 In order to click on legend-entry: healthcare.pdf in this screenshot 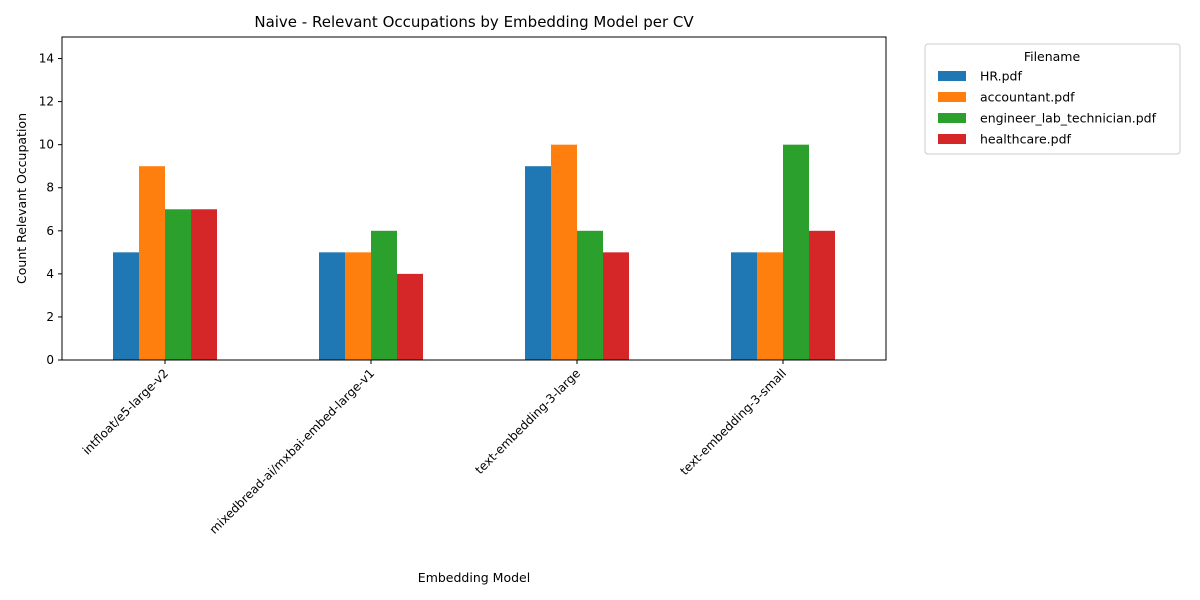, I will do `click(1025, 139)`.